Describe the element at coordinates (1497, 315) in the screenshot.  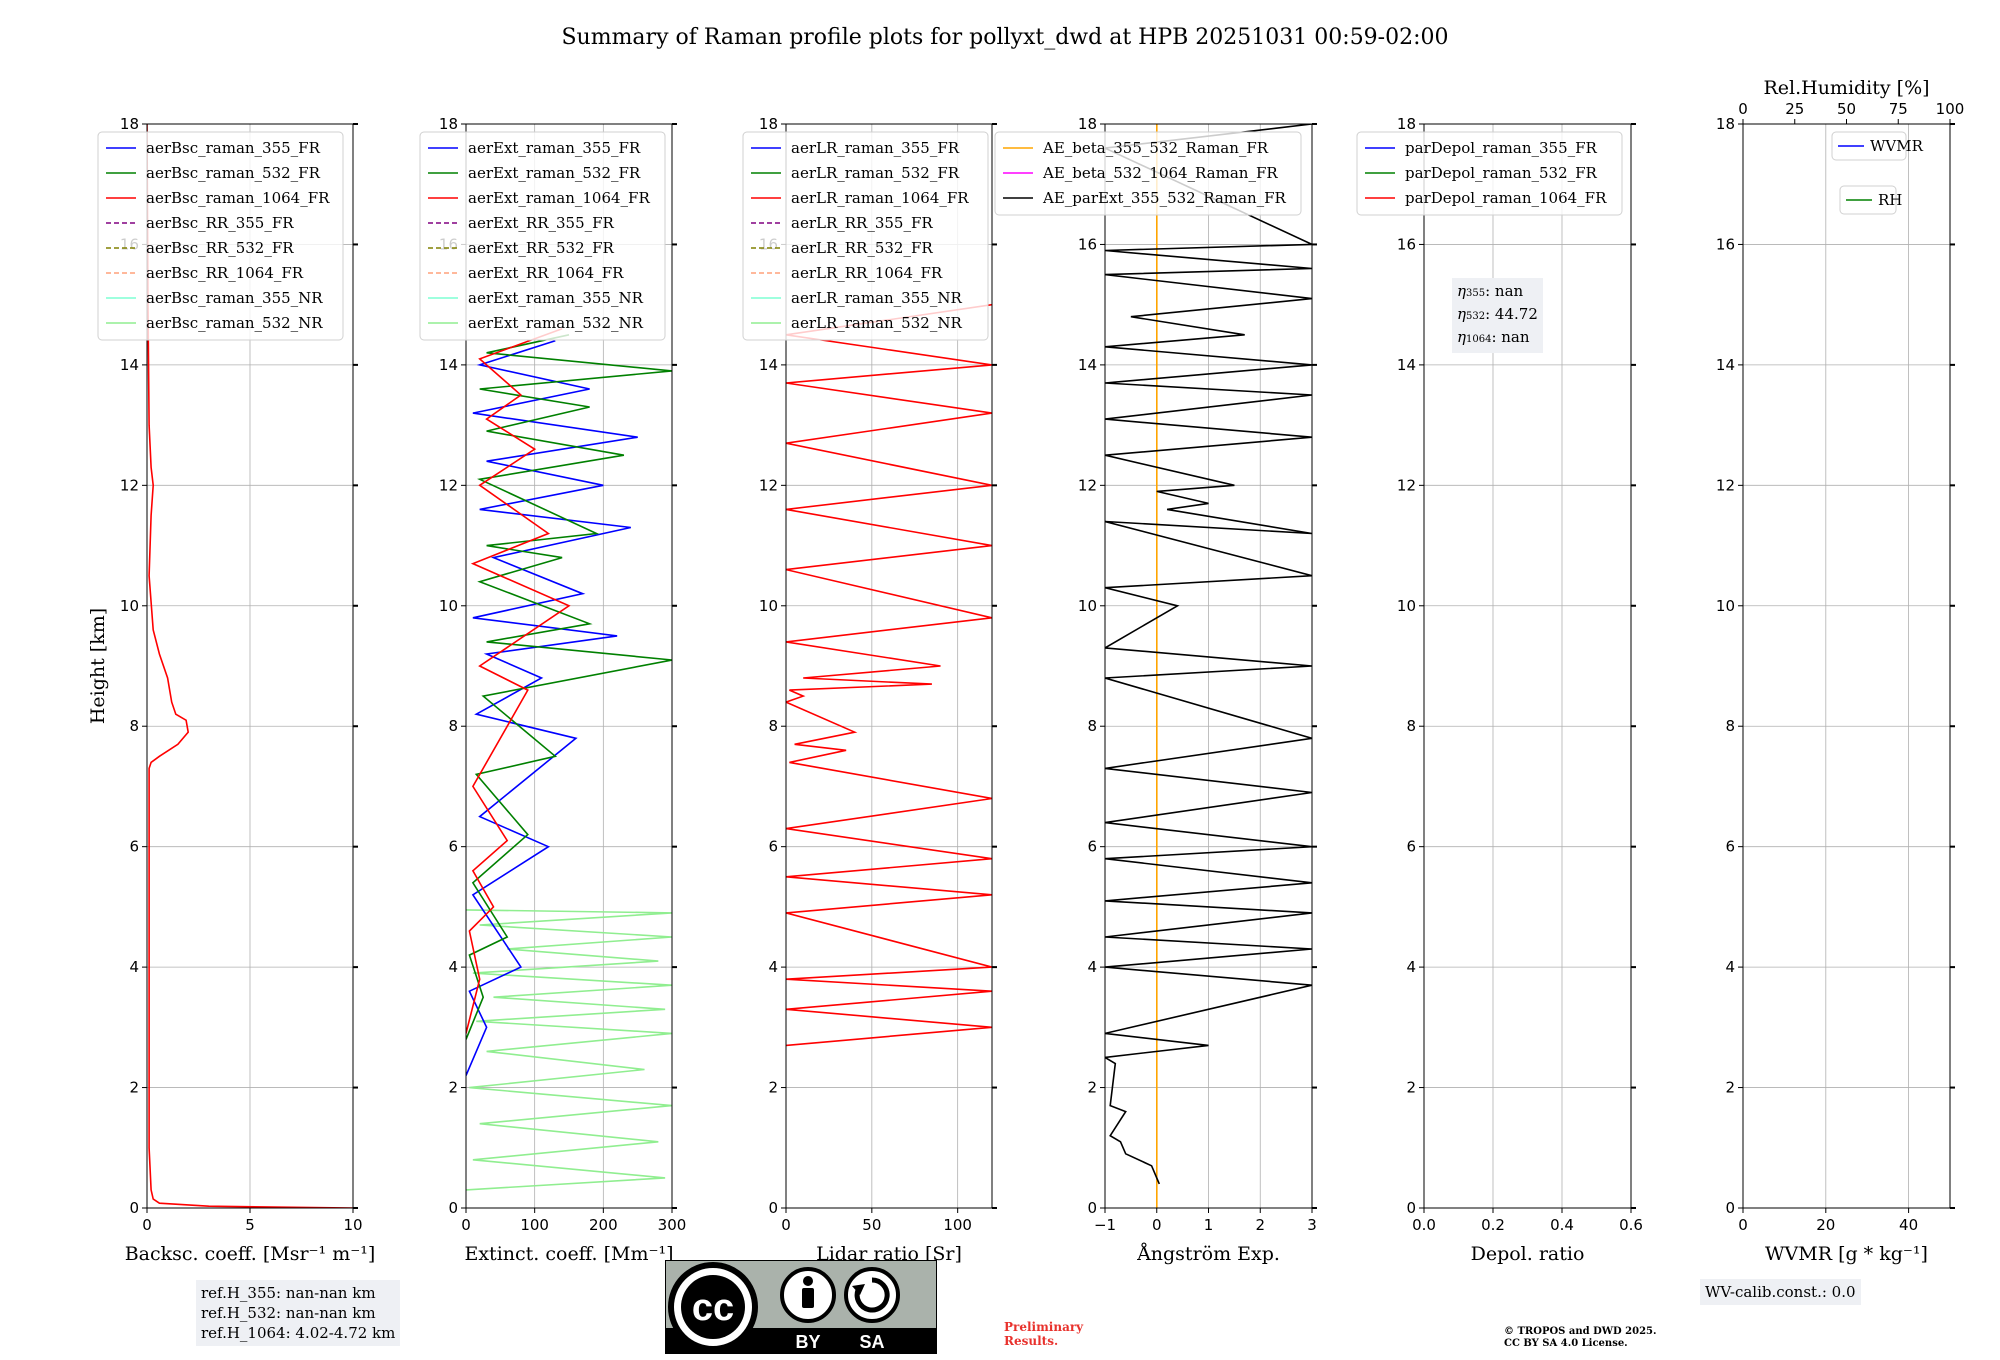
I see `eta-box: η355: nan η532: 44.72 η1064: nan` at that location.